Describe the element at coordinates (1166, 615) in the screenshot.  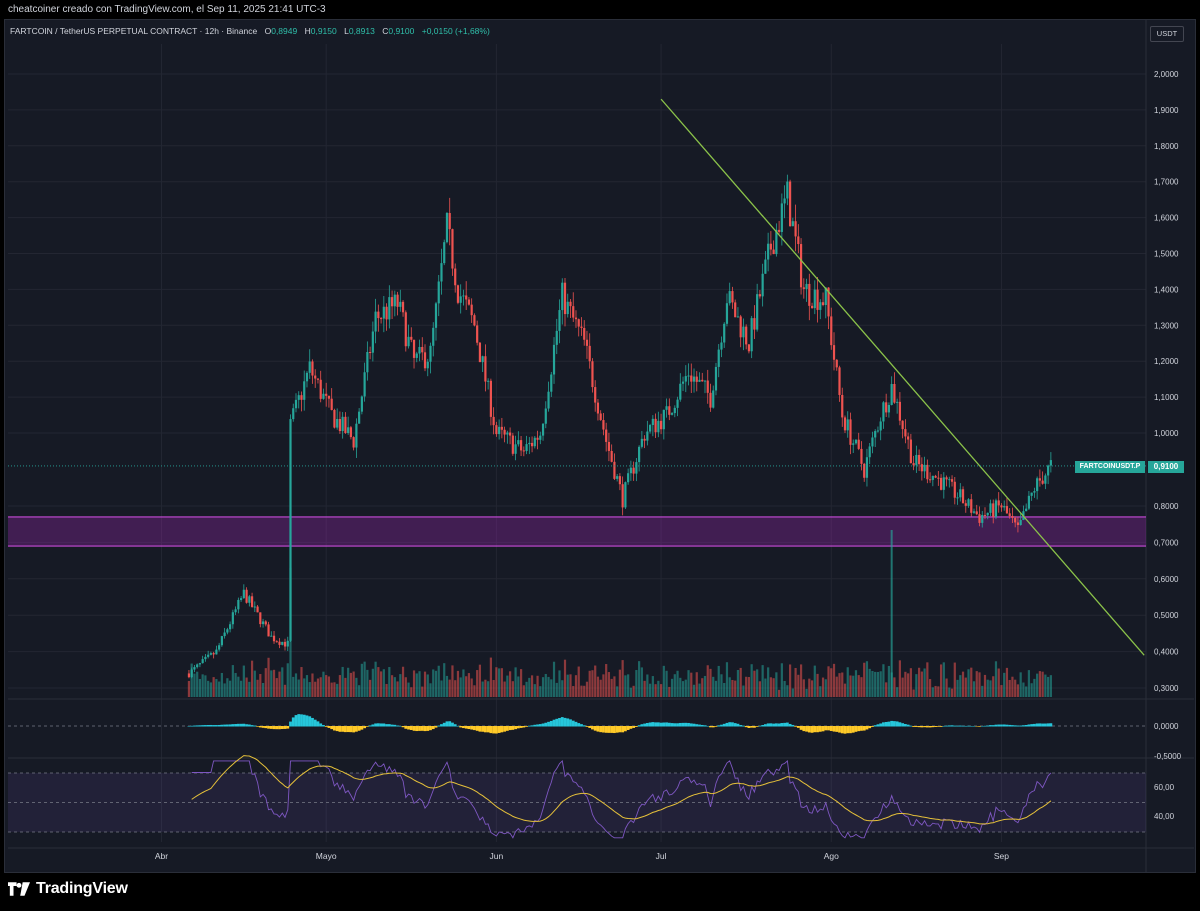
I see `price-axis-label: 0,5000` at that location.